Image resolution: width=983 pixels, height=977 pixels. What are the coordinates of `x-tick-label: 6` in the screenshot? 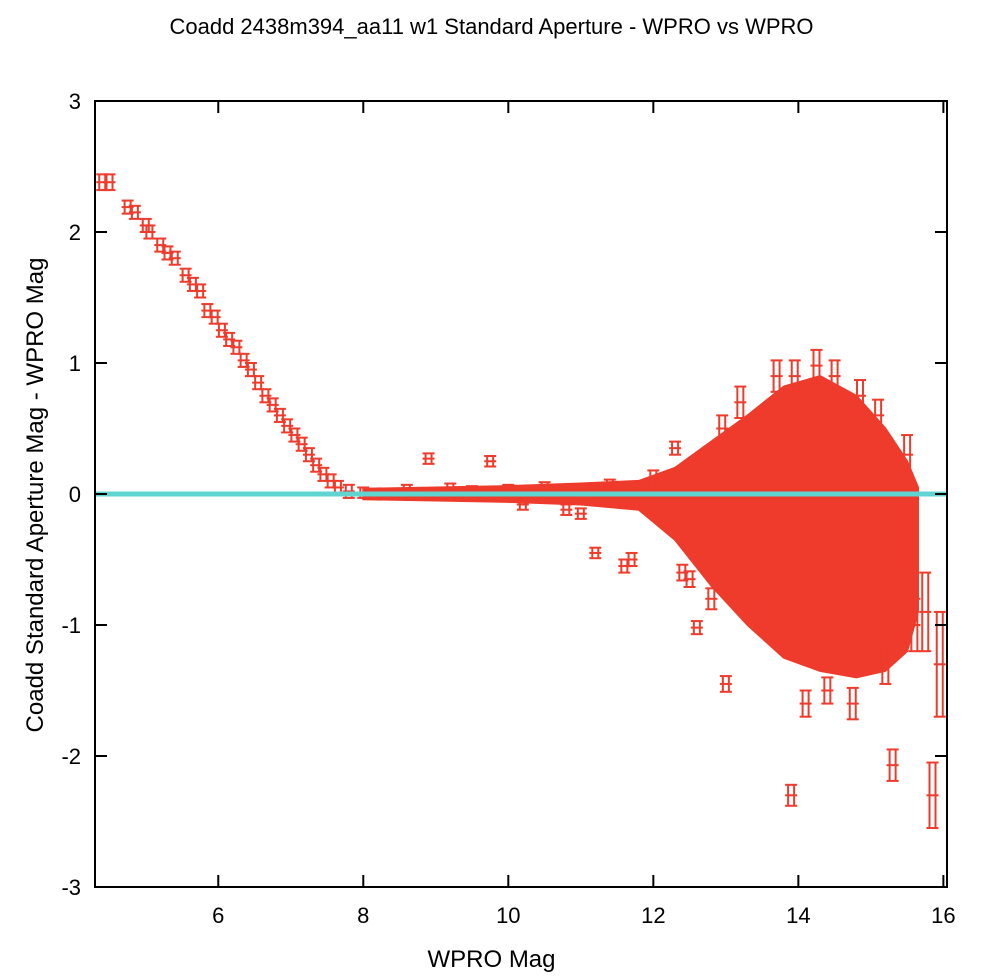 It's located at (218, 915).